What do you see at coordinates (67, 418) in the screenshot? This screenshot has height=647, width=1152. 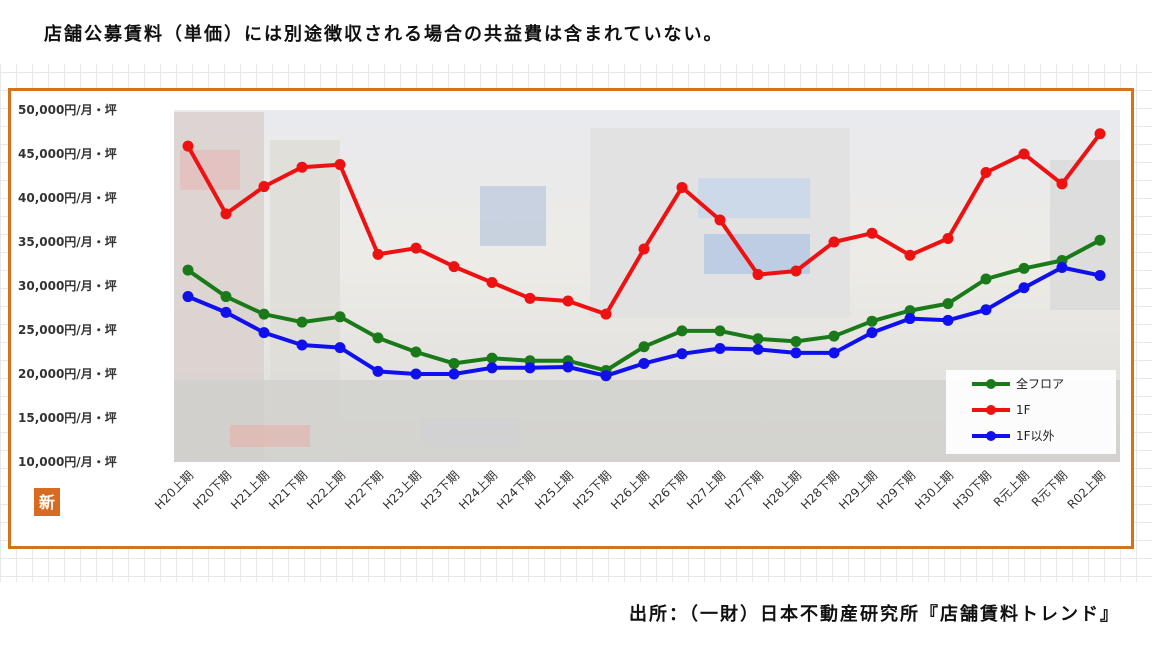 I see `y-tick-label: 15,000円/月・坪` at bounding box center [67, 418].